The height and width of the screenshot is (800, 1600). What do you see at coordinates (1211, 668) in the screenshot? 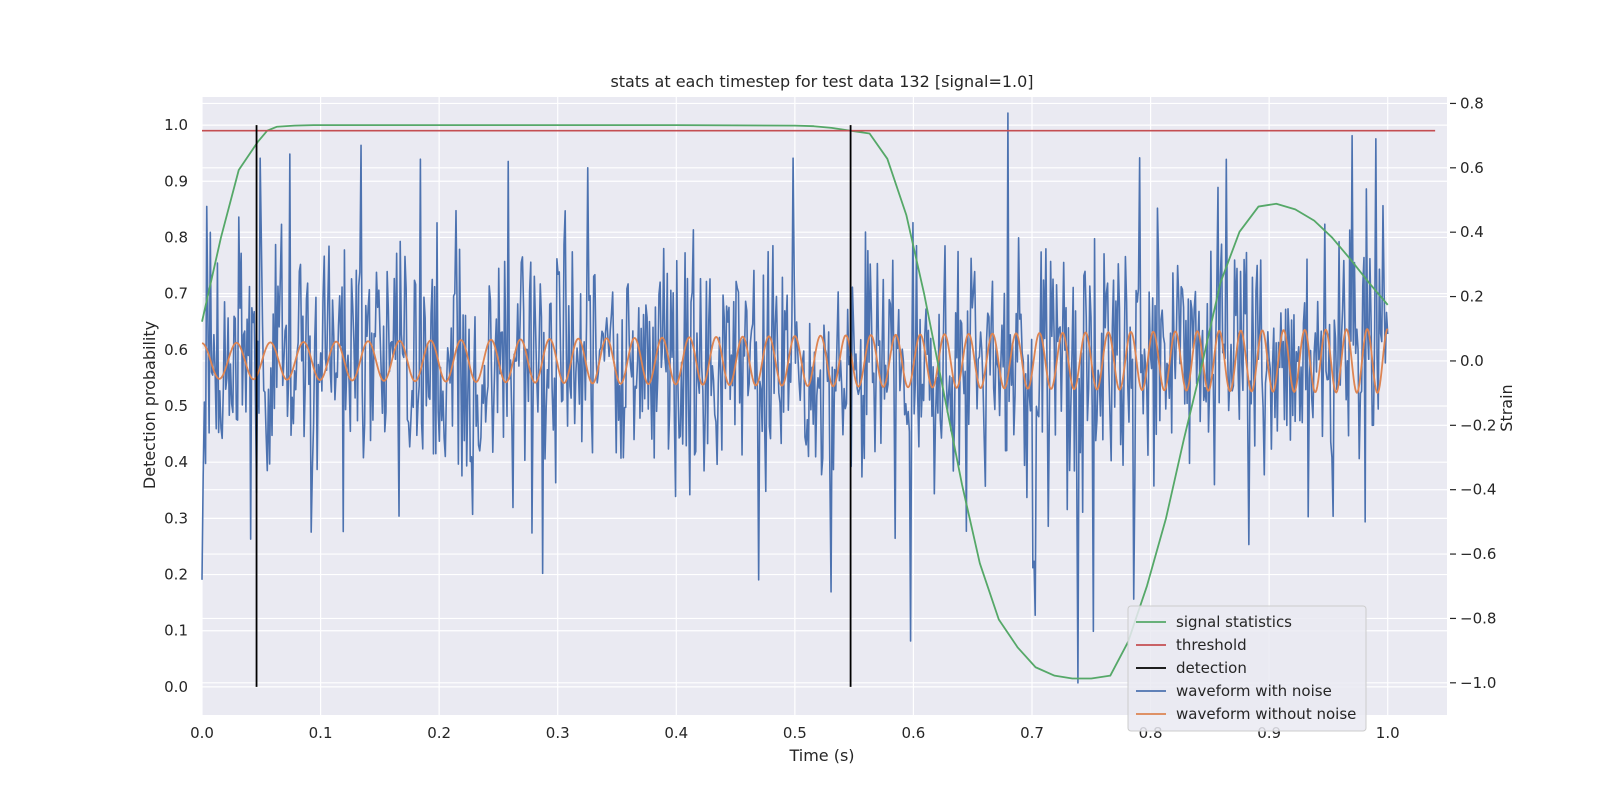
I see `legend-label-2: detection` at bounding box center [1211, 668].